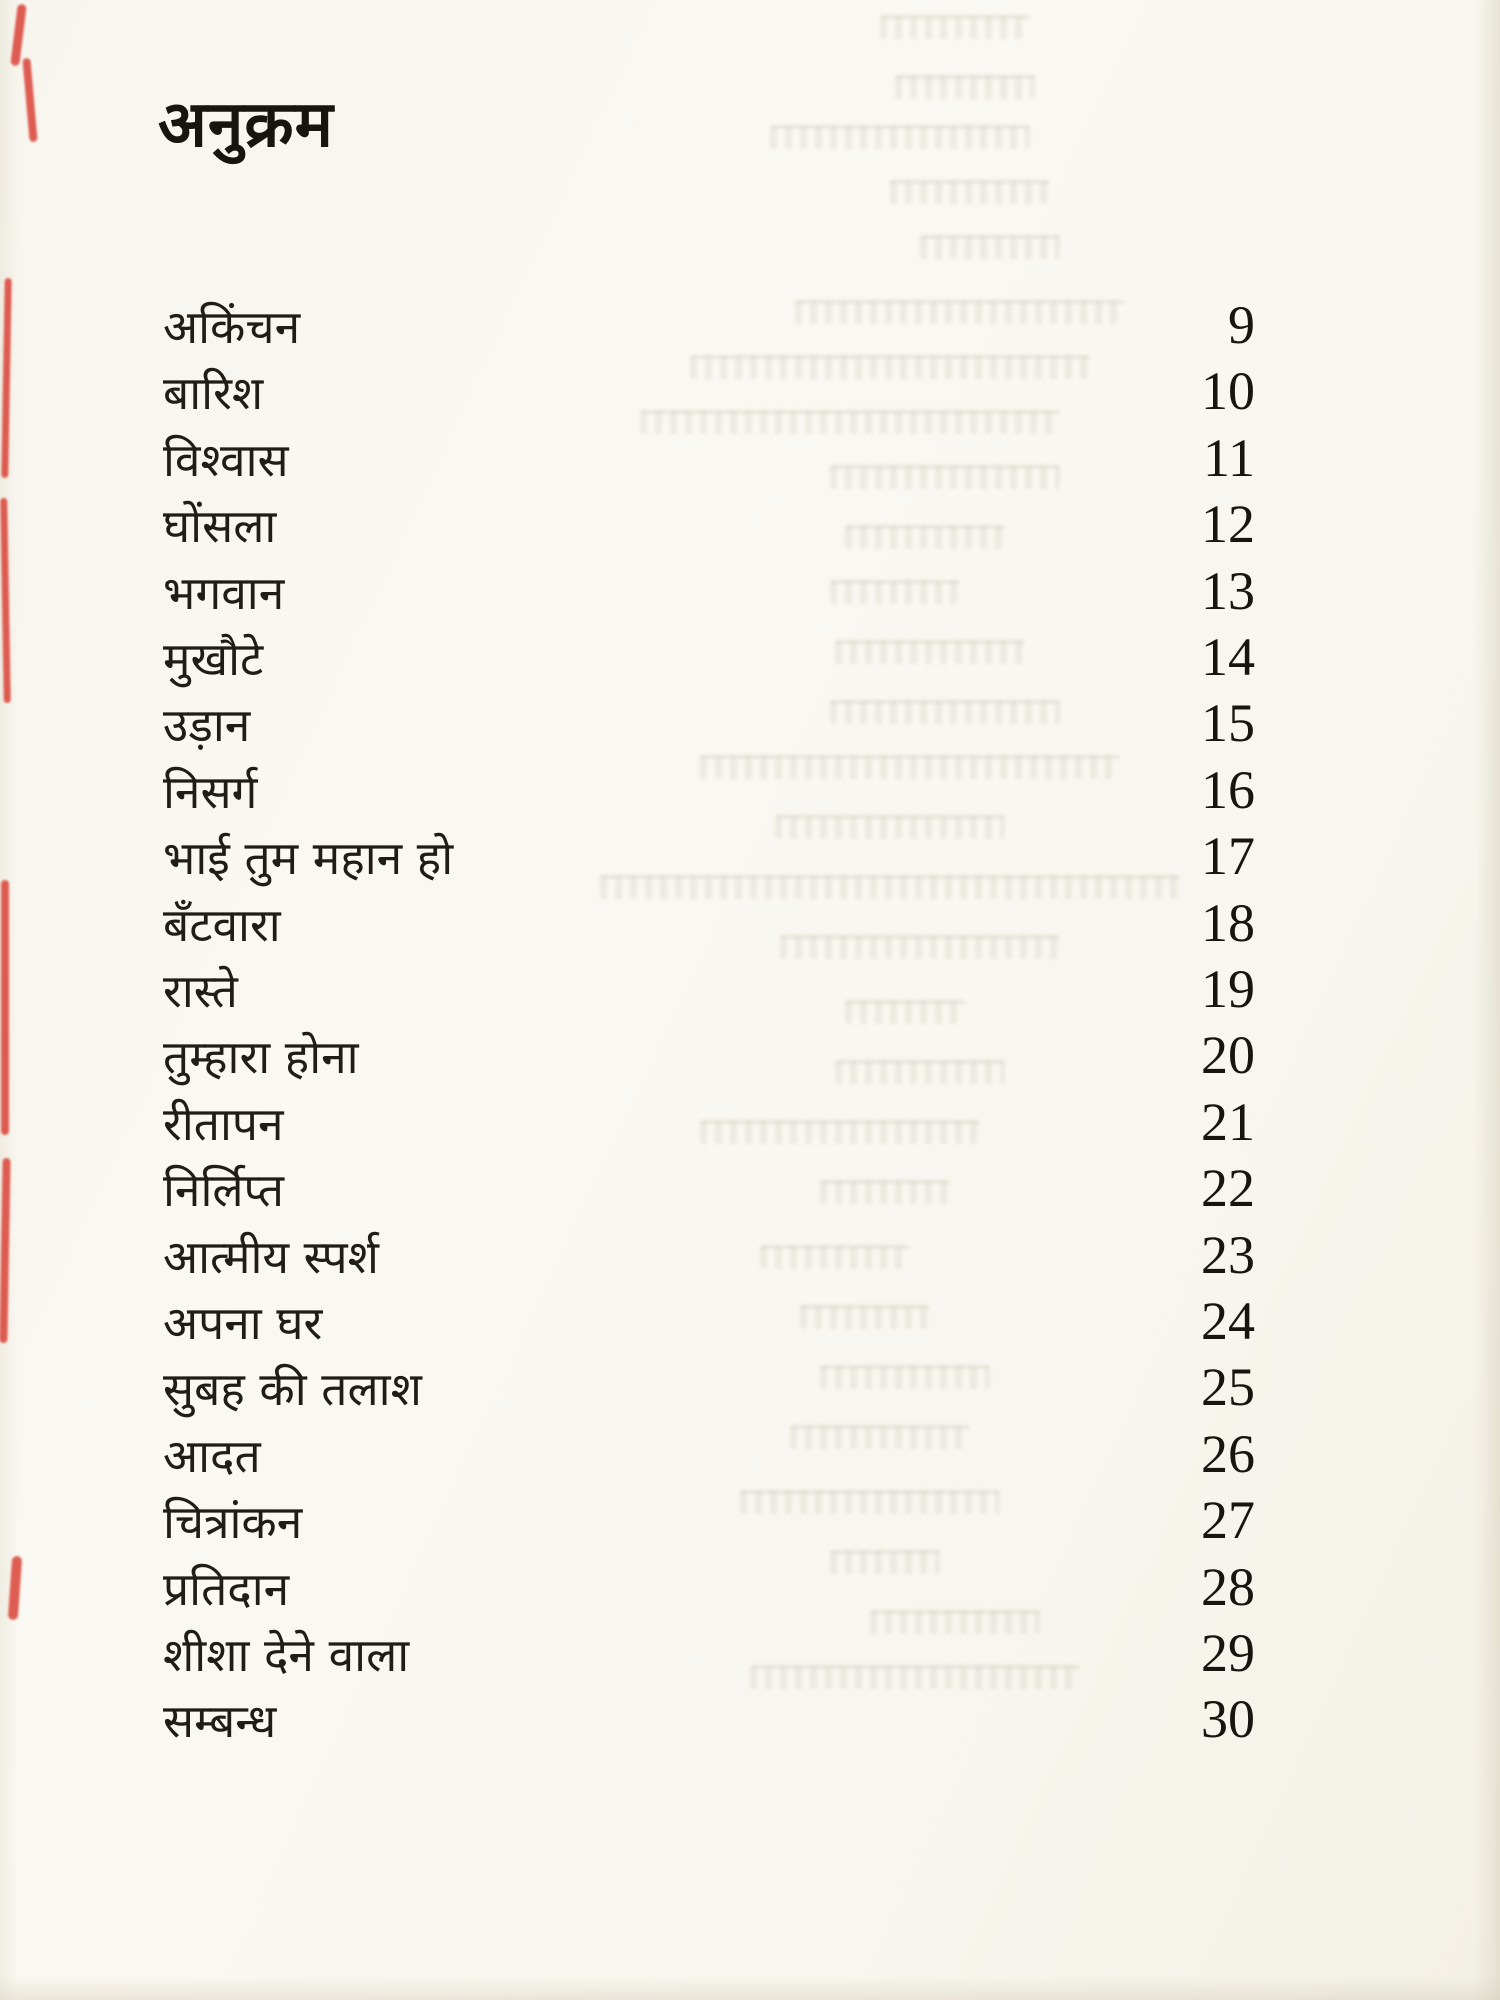 The width and height of the screenshot is (1500, 2000). What do you see at coordinates (709, 923) in the screenshot?
I see `toc-entry: बँटवारा 18` at bounding box center [709, 923].